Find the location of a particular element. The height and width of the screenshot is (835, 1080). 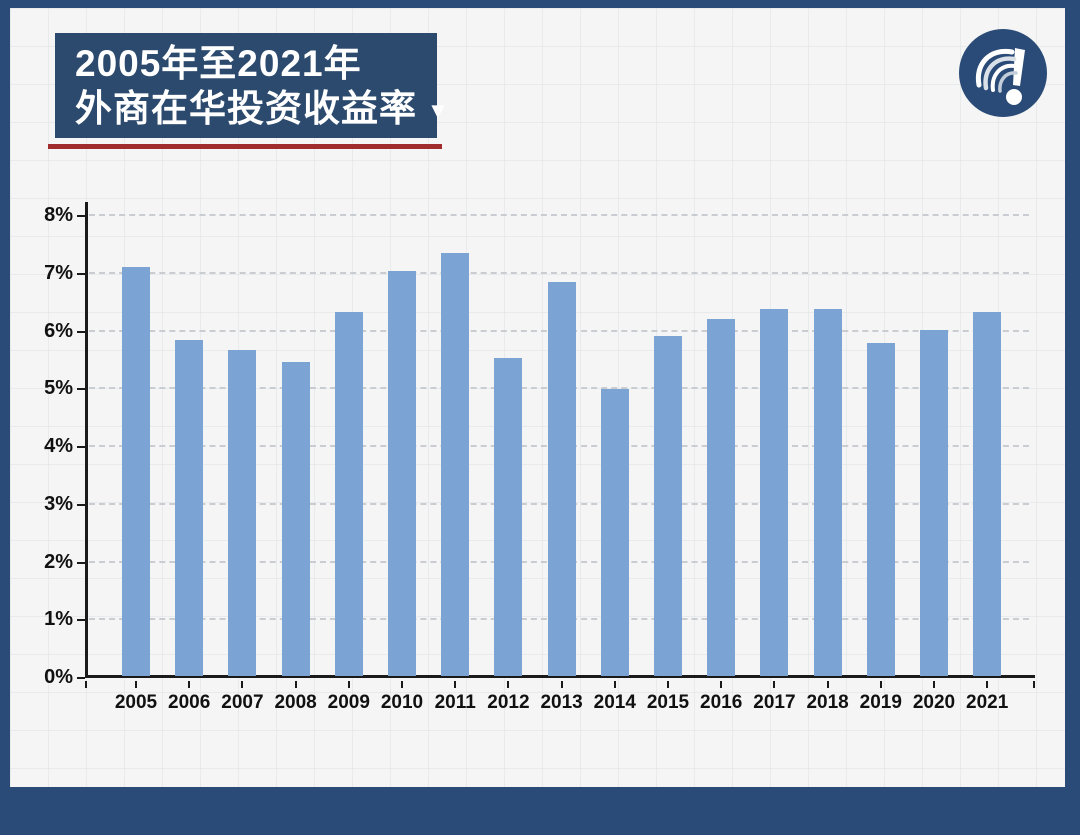

y-axis-line is located at coordinates (86, 440).